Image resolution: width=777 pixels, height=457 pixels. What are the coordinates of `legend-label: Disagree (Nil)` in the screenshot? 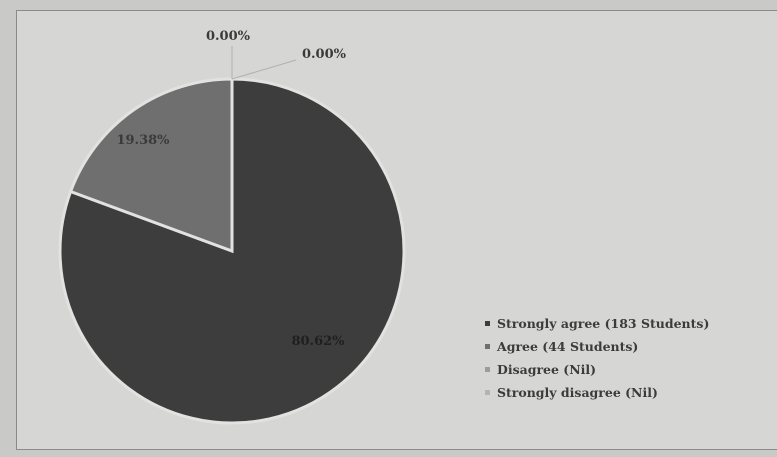 It's located at (547, 369).